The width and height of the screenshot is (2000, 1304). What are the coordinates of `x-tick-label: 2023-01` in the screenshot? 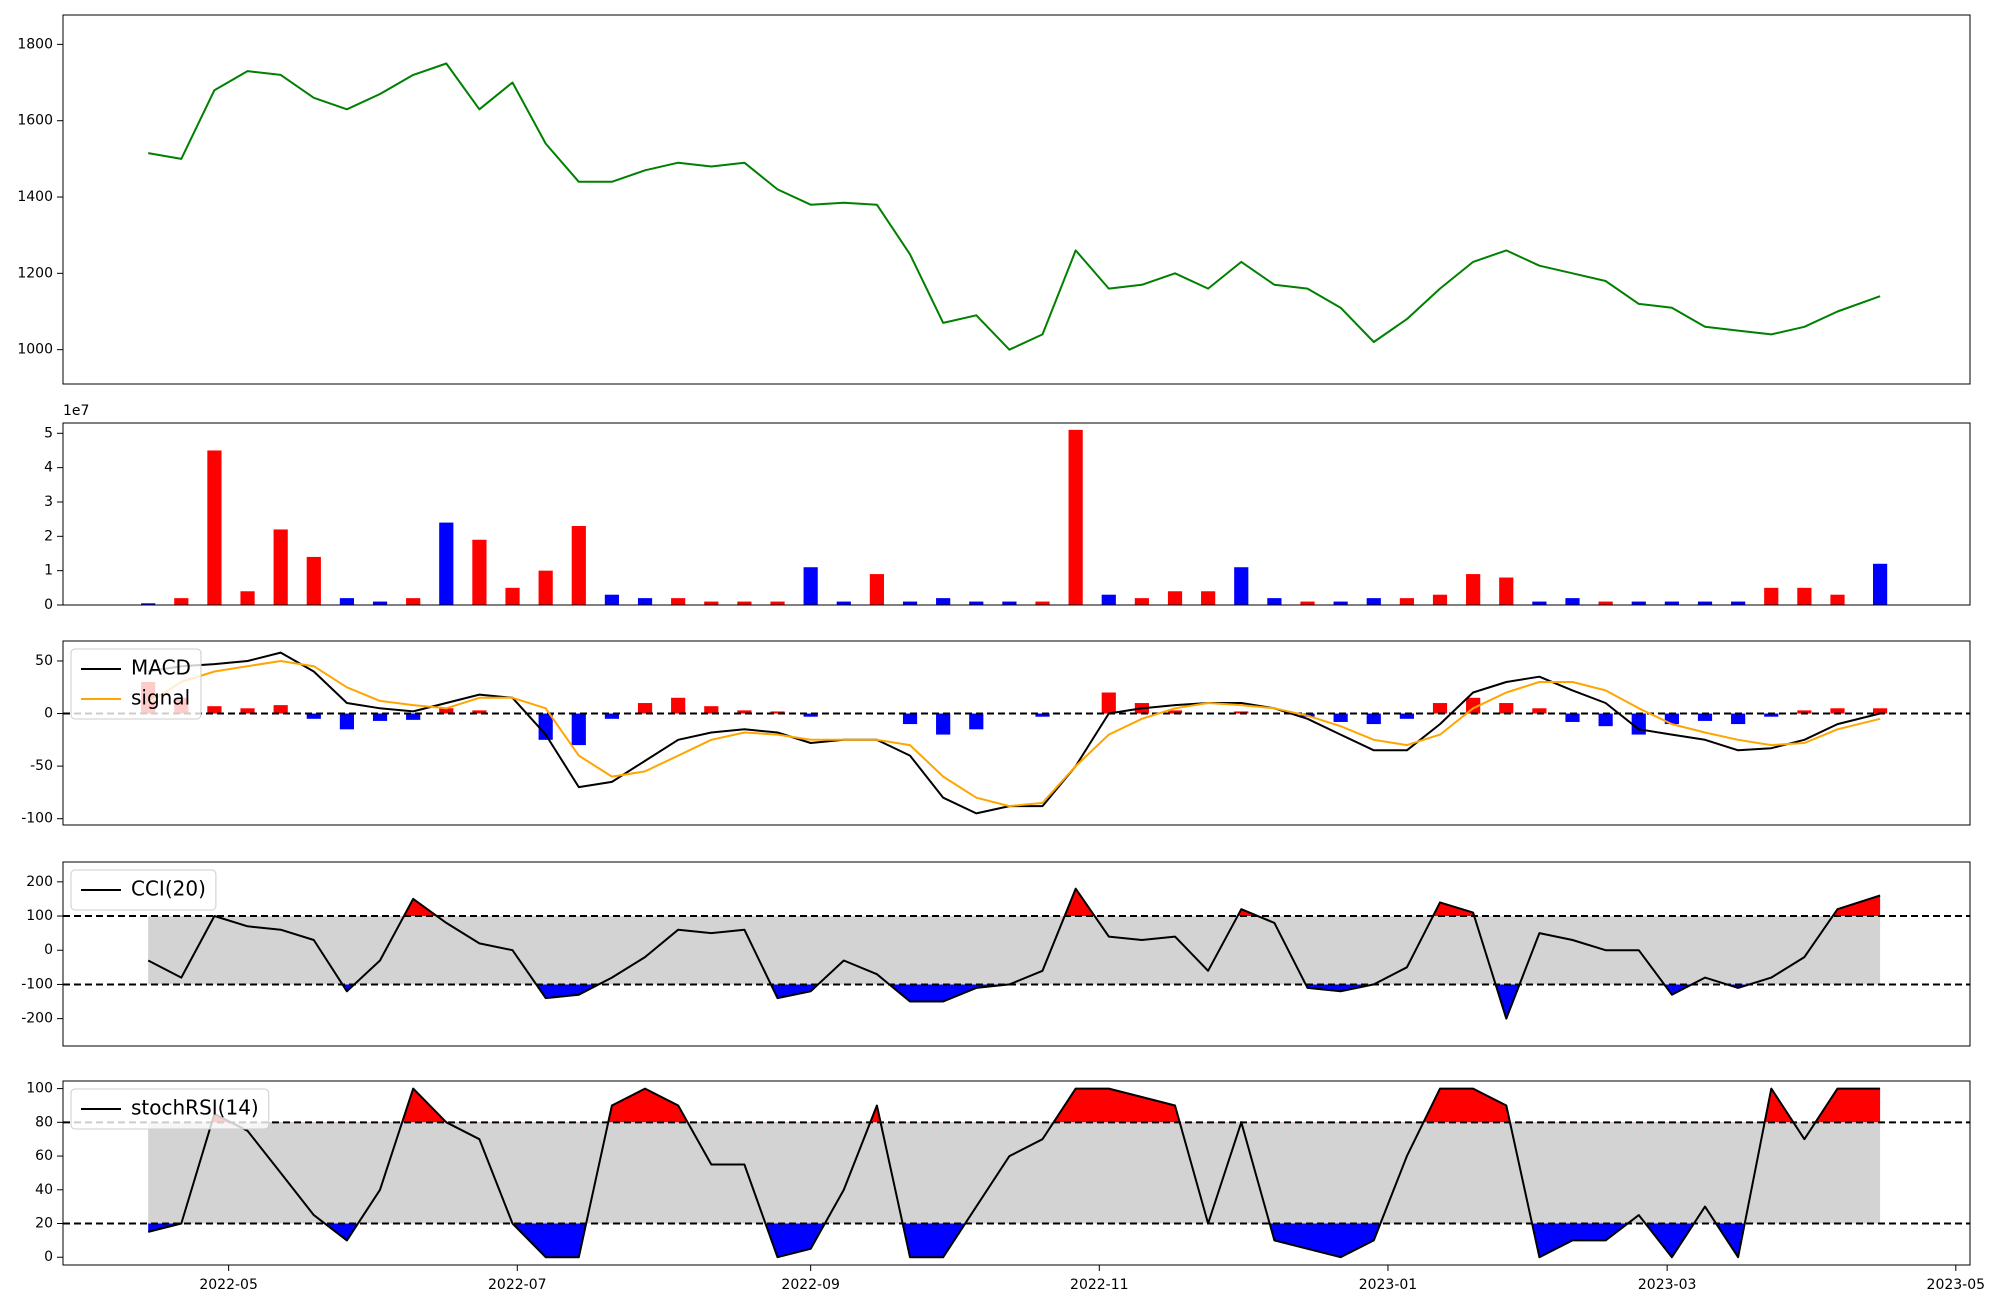 It's located at (1388, 1285).